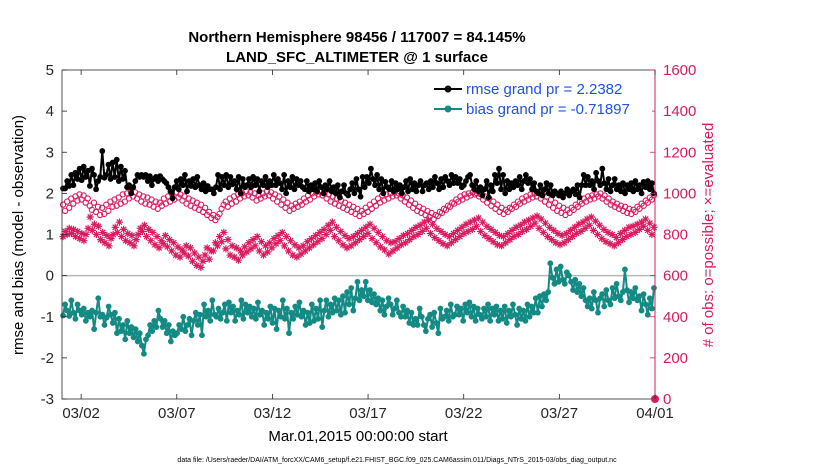  I want to click on y2-tick-label: 1200, so click(679, 152).